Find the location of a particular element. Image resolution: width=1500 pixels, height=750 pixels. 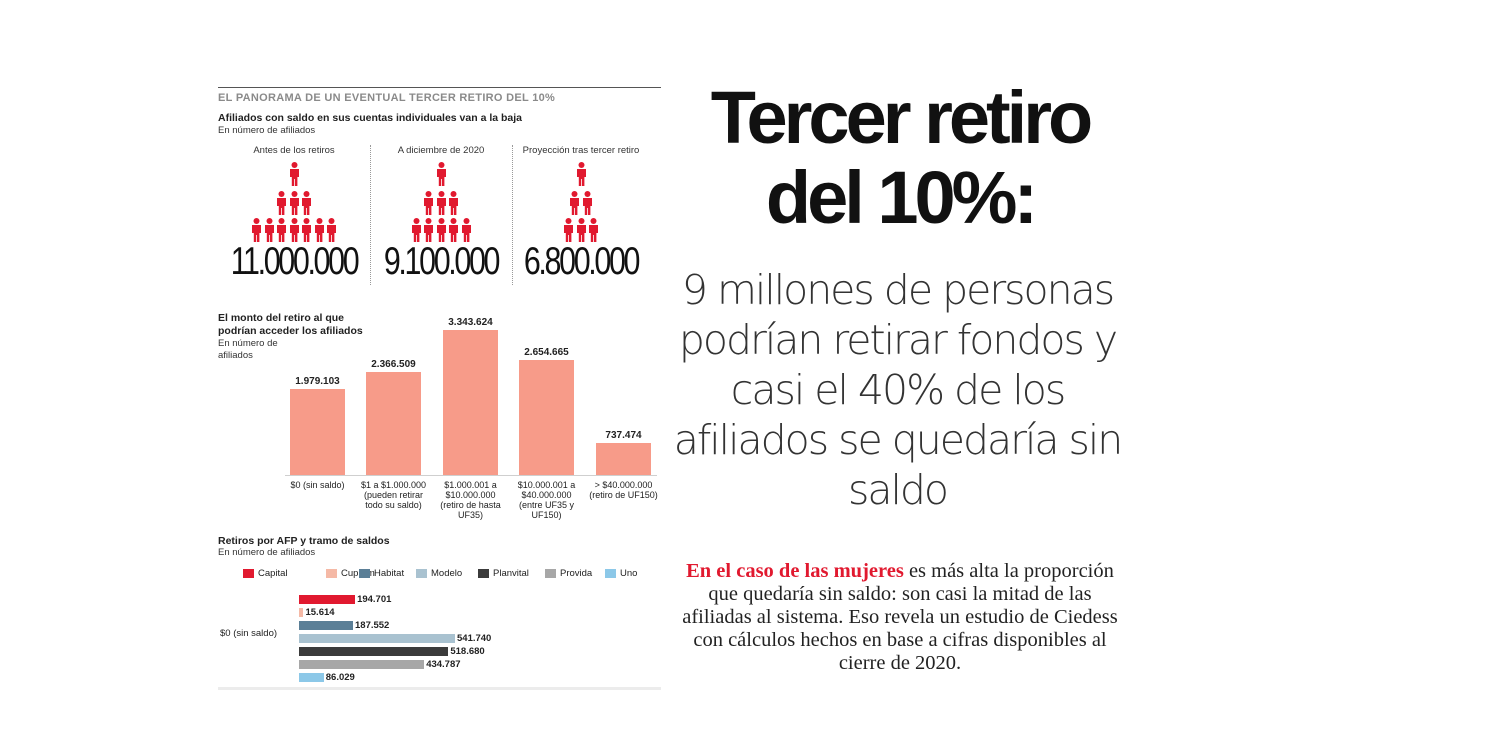

hbar-value-label: 541.740 is located at coordinates (474, 638).